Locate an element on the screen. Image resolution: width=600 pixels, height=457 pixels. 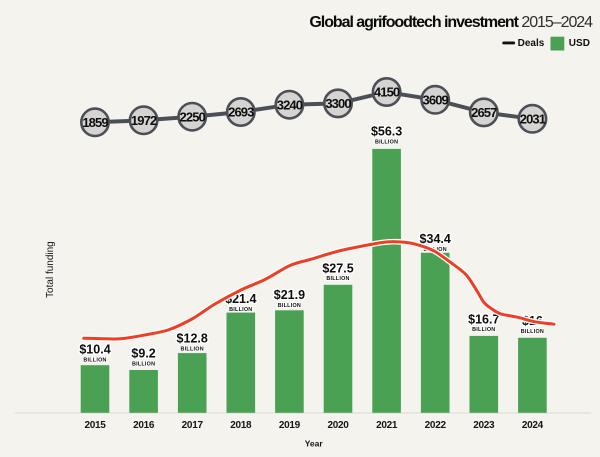
svg-text: 3609 is located at coordinates (436, 99).